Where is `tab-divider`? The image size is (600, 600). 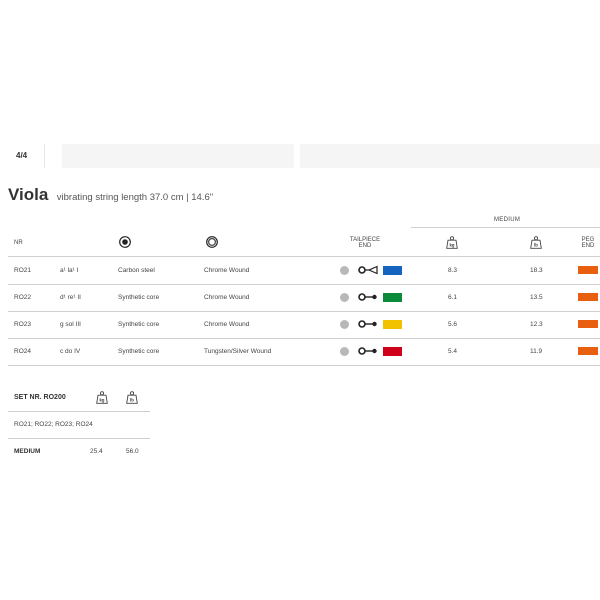
tab-divider is located at coordinates (44, 156).